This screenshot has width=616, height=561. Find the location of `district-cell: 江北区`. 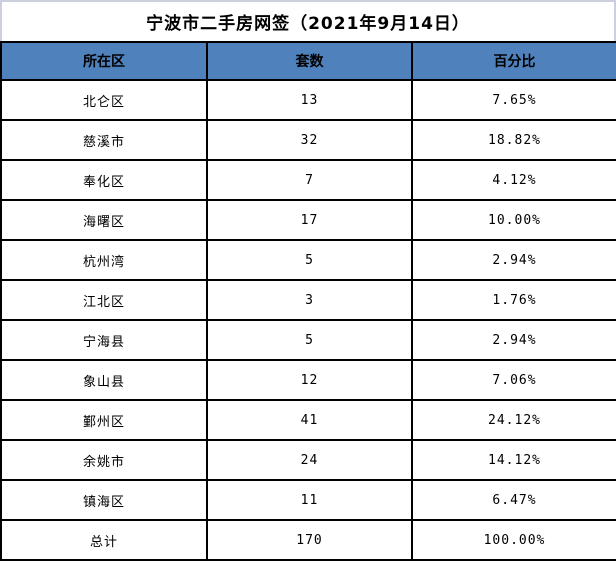

district-cell: 江北区 is located at coordinates (104, 300).